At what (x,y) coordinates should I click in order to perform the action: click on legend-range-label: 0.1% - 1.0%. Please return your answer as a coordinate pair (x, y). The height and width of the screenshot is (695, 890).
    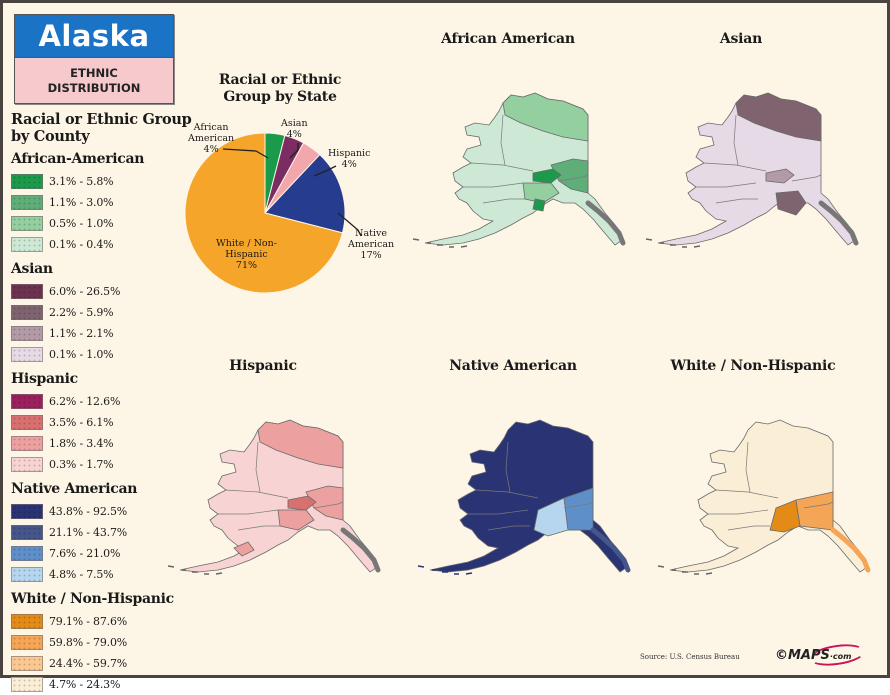
    Looking at the image, I should click on (81, 354).